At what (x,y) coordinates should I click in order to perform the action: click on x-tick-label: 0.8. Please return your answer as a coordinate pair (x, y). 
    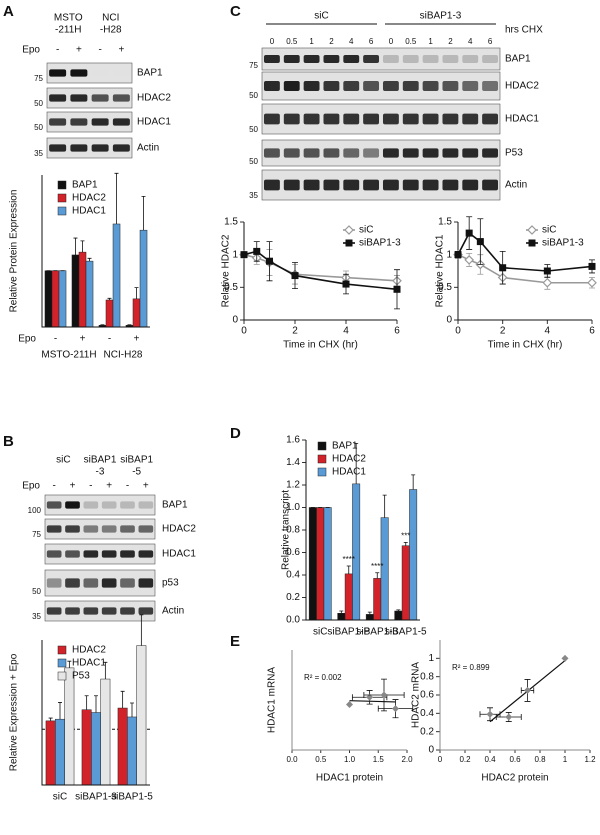
    Looking at the image, I should click on (540, 759).